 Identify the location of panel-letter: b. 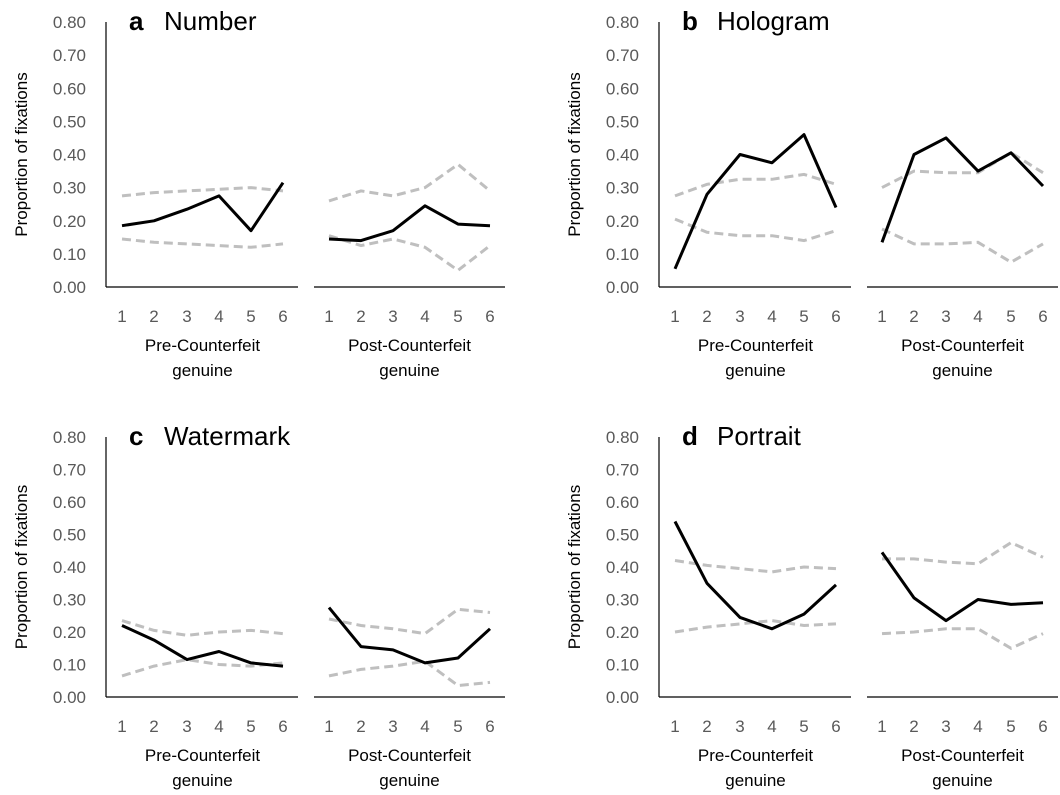
(690, 21).